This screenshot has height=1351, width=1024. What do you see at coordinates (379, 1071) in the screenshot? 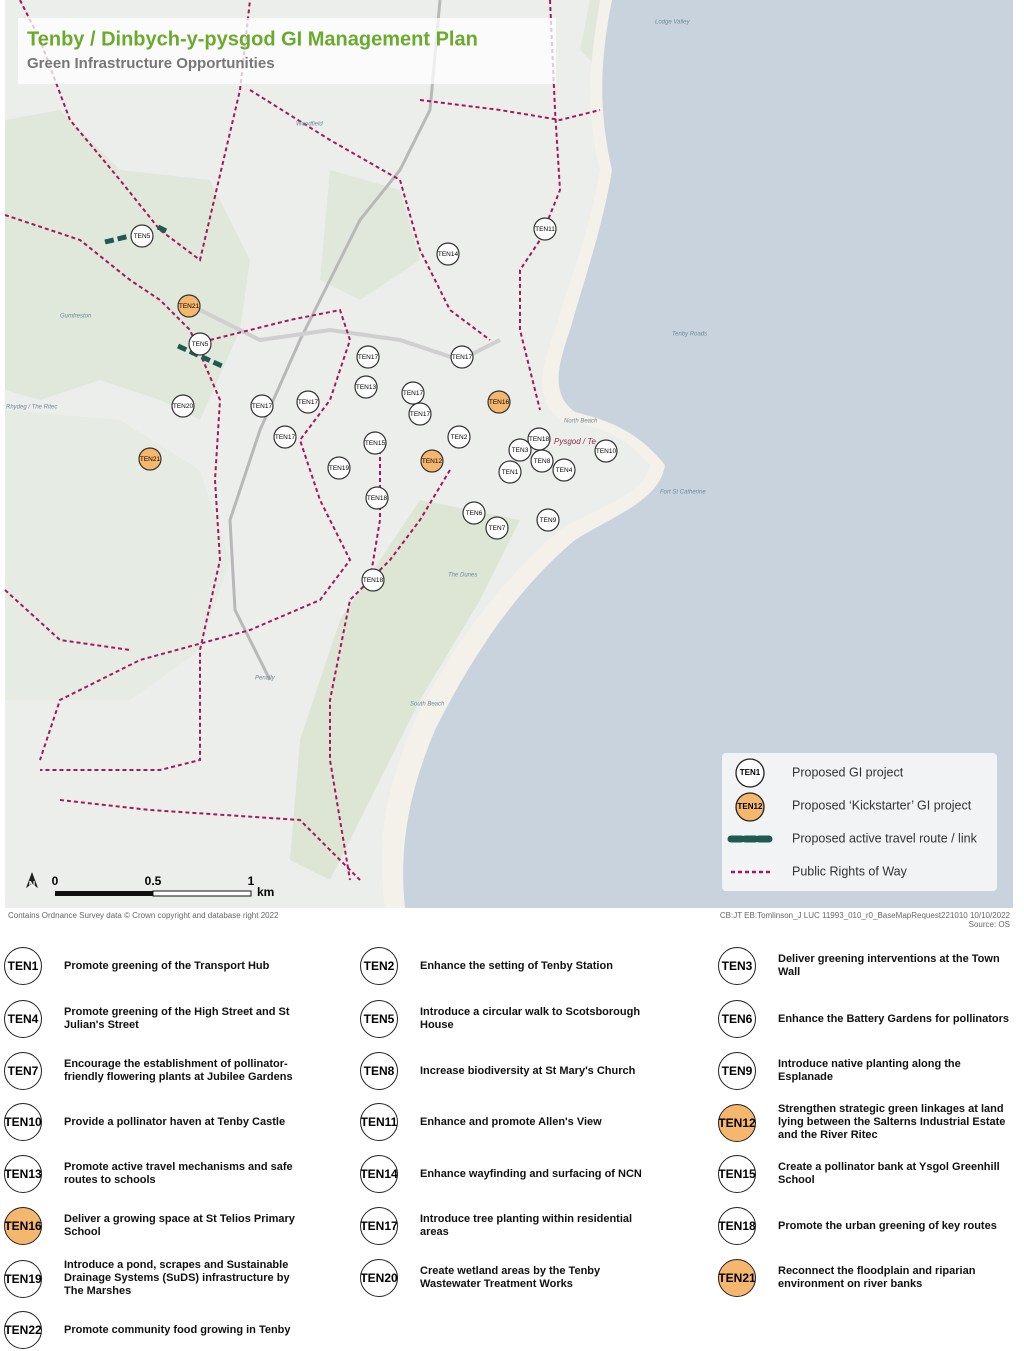
I see `project-id: TEN8` at bounding box center [379, 1071].